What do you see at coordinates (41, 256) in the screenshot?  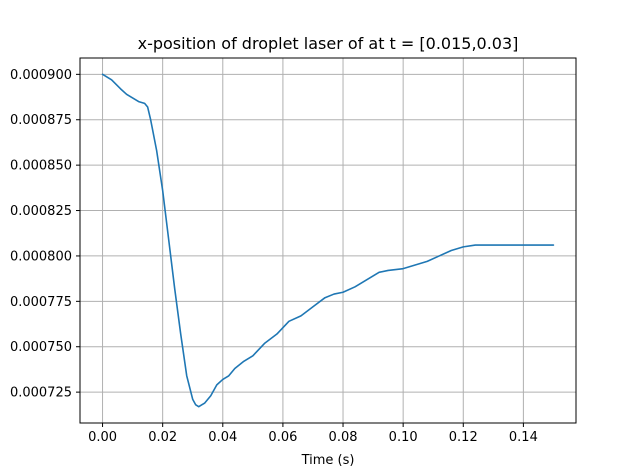 I see `y-tick-label: 0.000800` at bounding box center [41, 256].